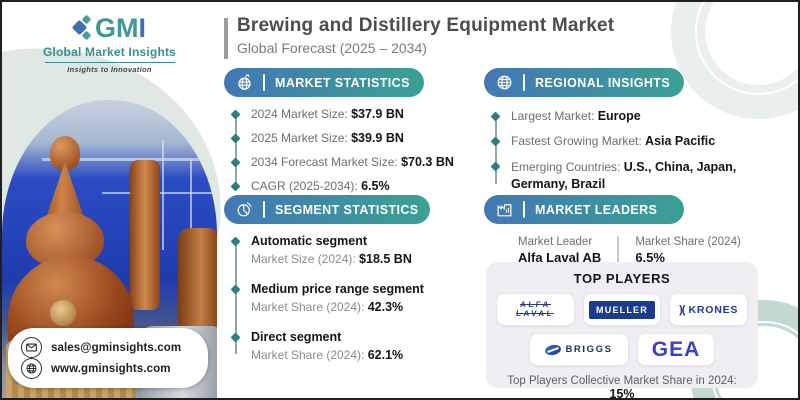  Describe the element at coordinates (682, 309) in the screenshot. I see `krones-mark-icon: )(` at that location.